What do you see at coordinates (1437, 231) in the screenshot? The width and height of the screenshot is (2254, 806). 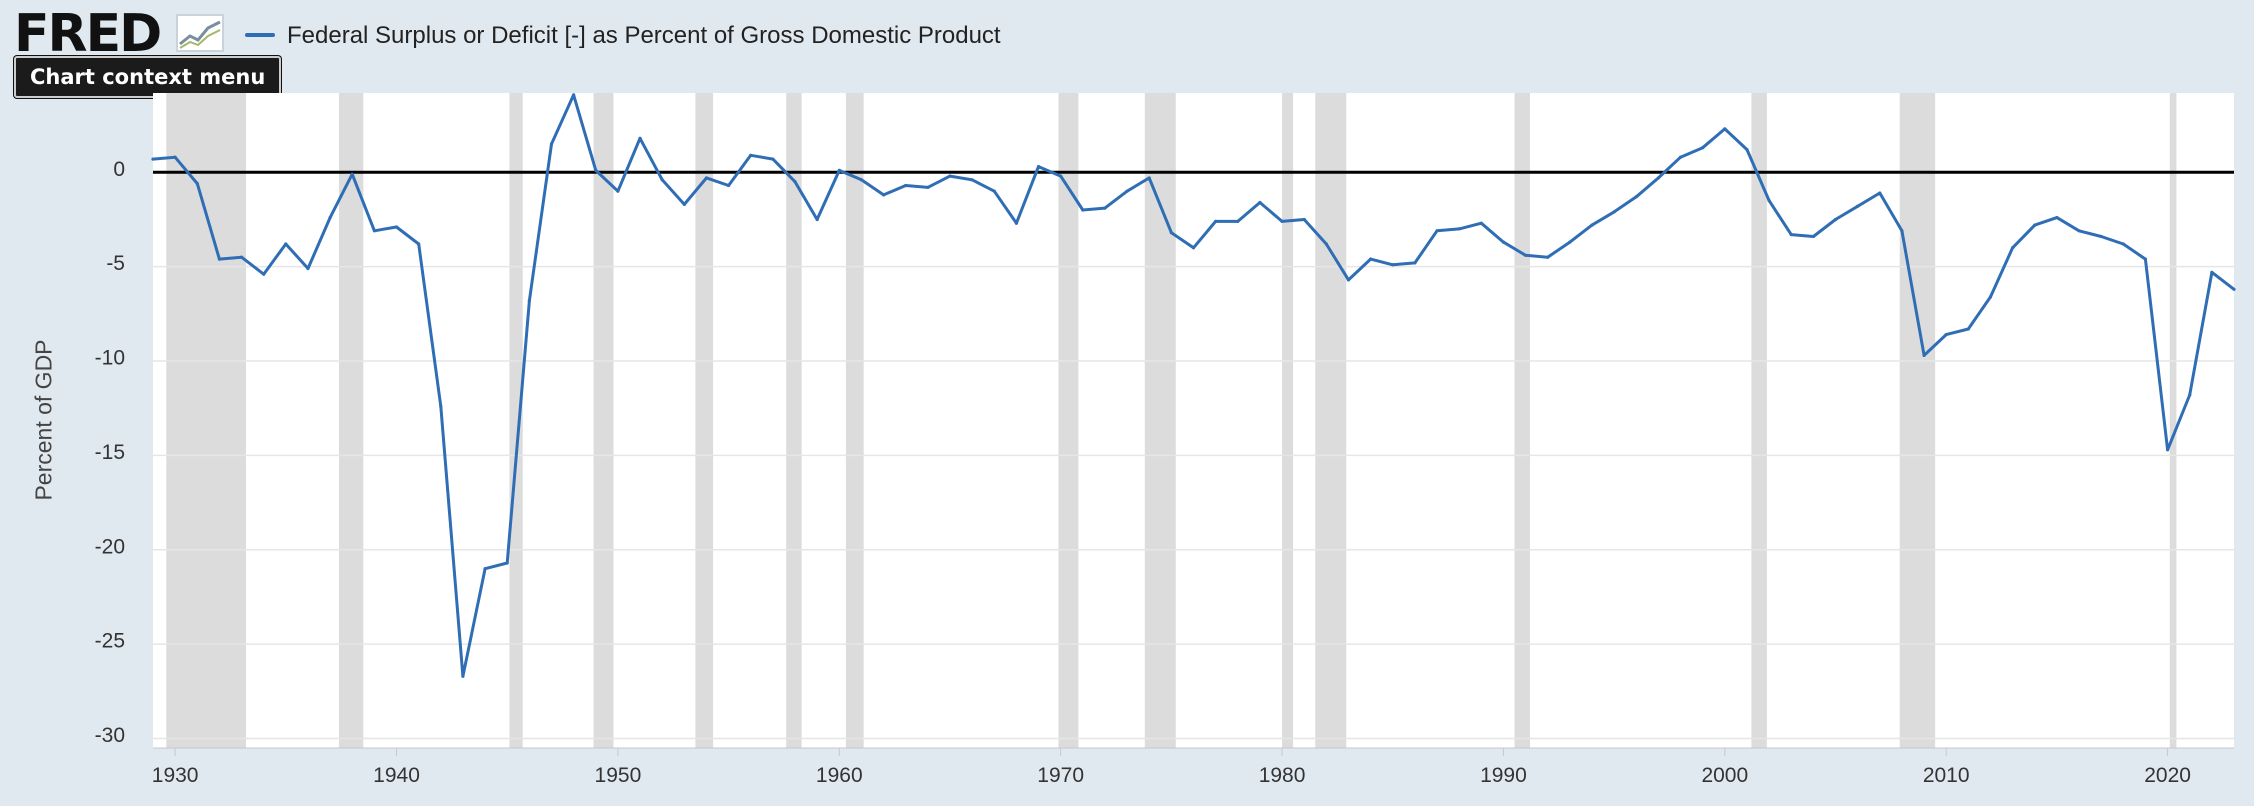 I see `data-point-1987` at bounding box center [1437, 231].